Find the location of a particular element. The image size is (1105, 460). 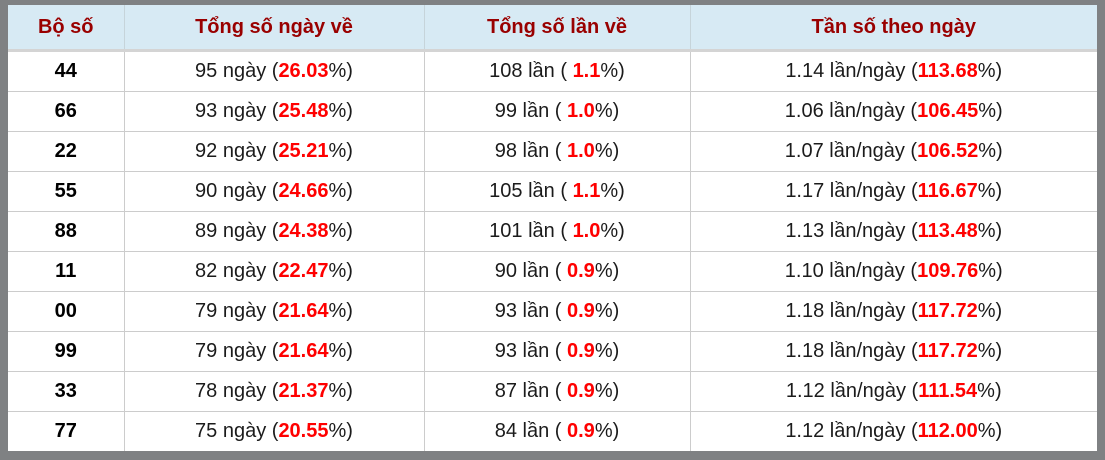

frequency-text: 1.14 lần/ngày ( is located at coordinates (851, 71).